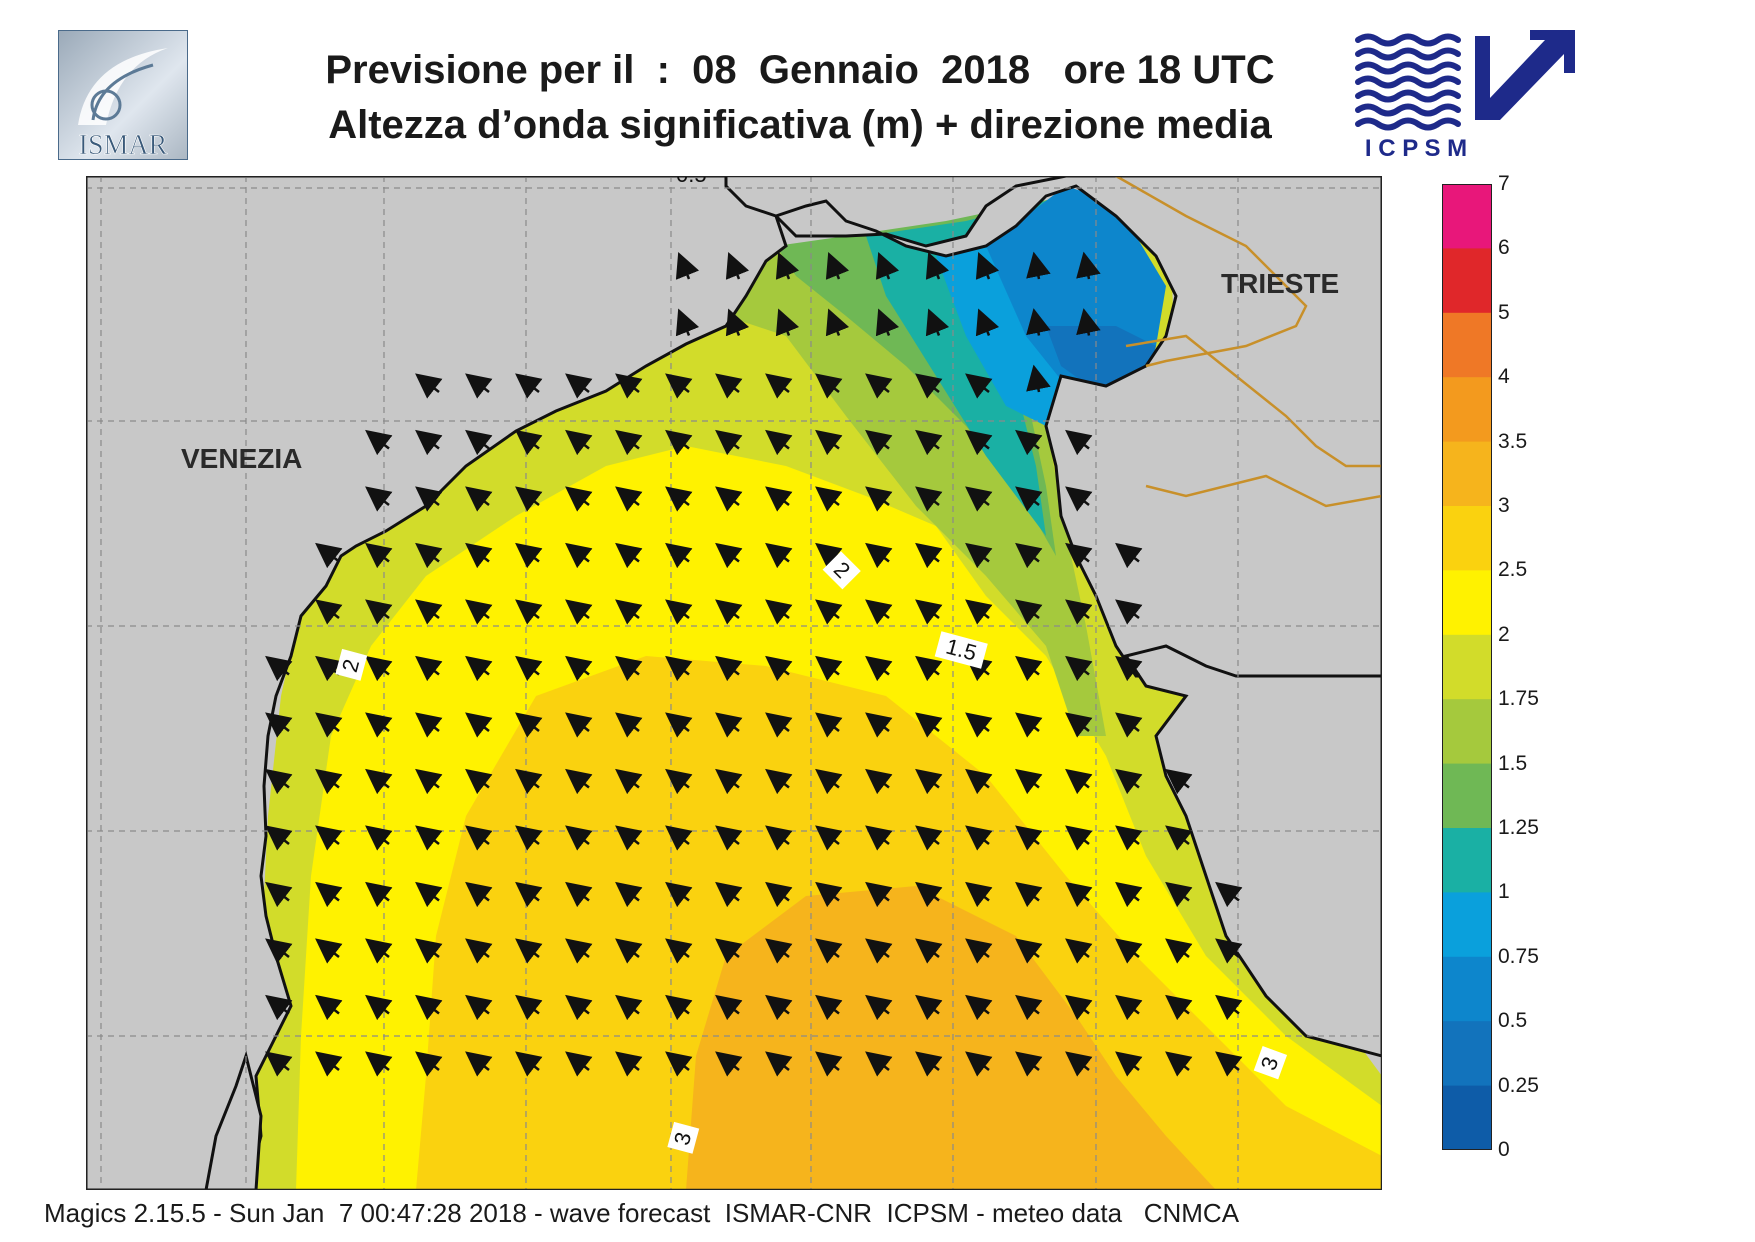  I want to click on colorbar-tick-label: 1.25, so click(1518, 827).